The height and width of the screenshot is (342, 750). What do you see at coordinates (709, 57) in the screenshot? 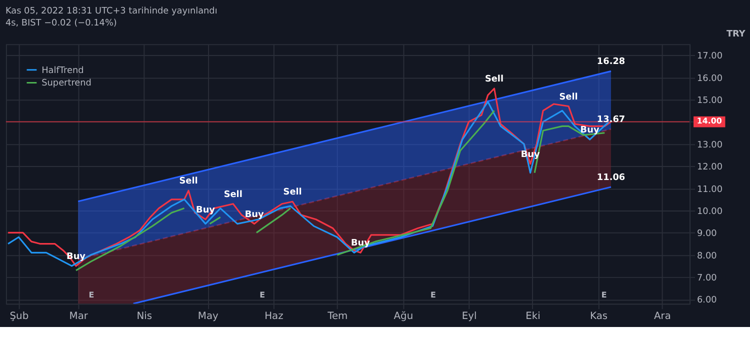
I see `y-tick-label: 17.00` at bounding box center [709, 57].